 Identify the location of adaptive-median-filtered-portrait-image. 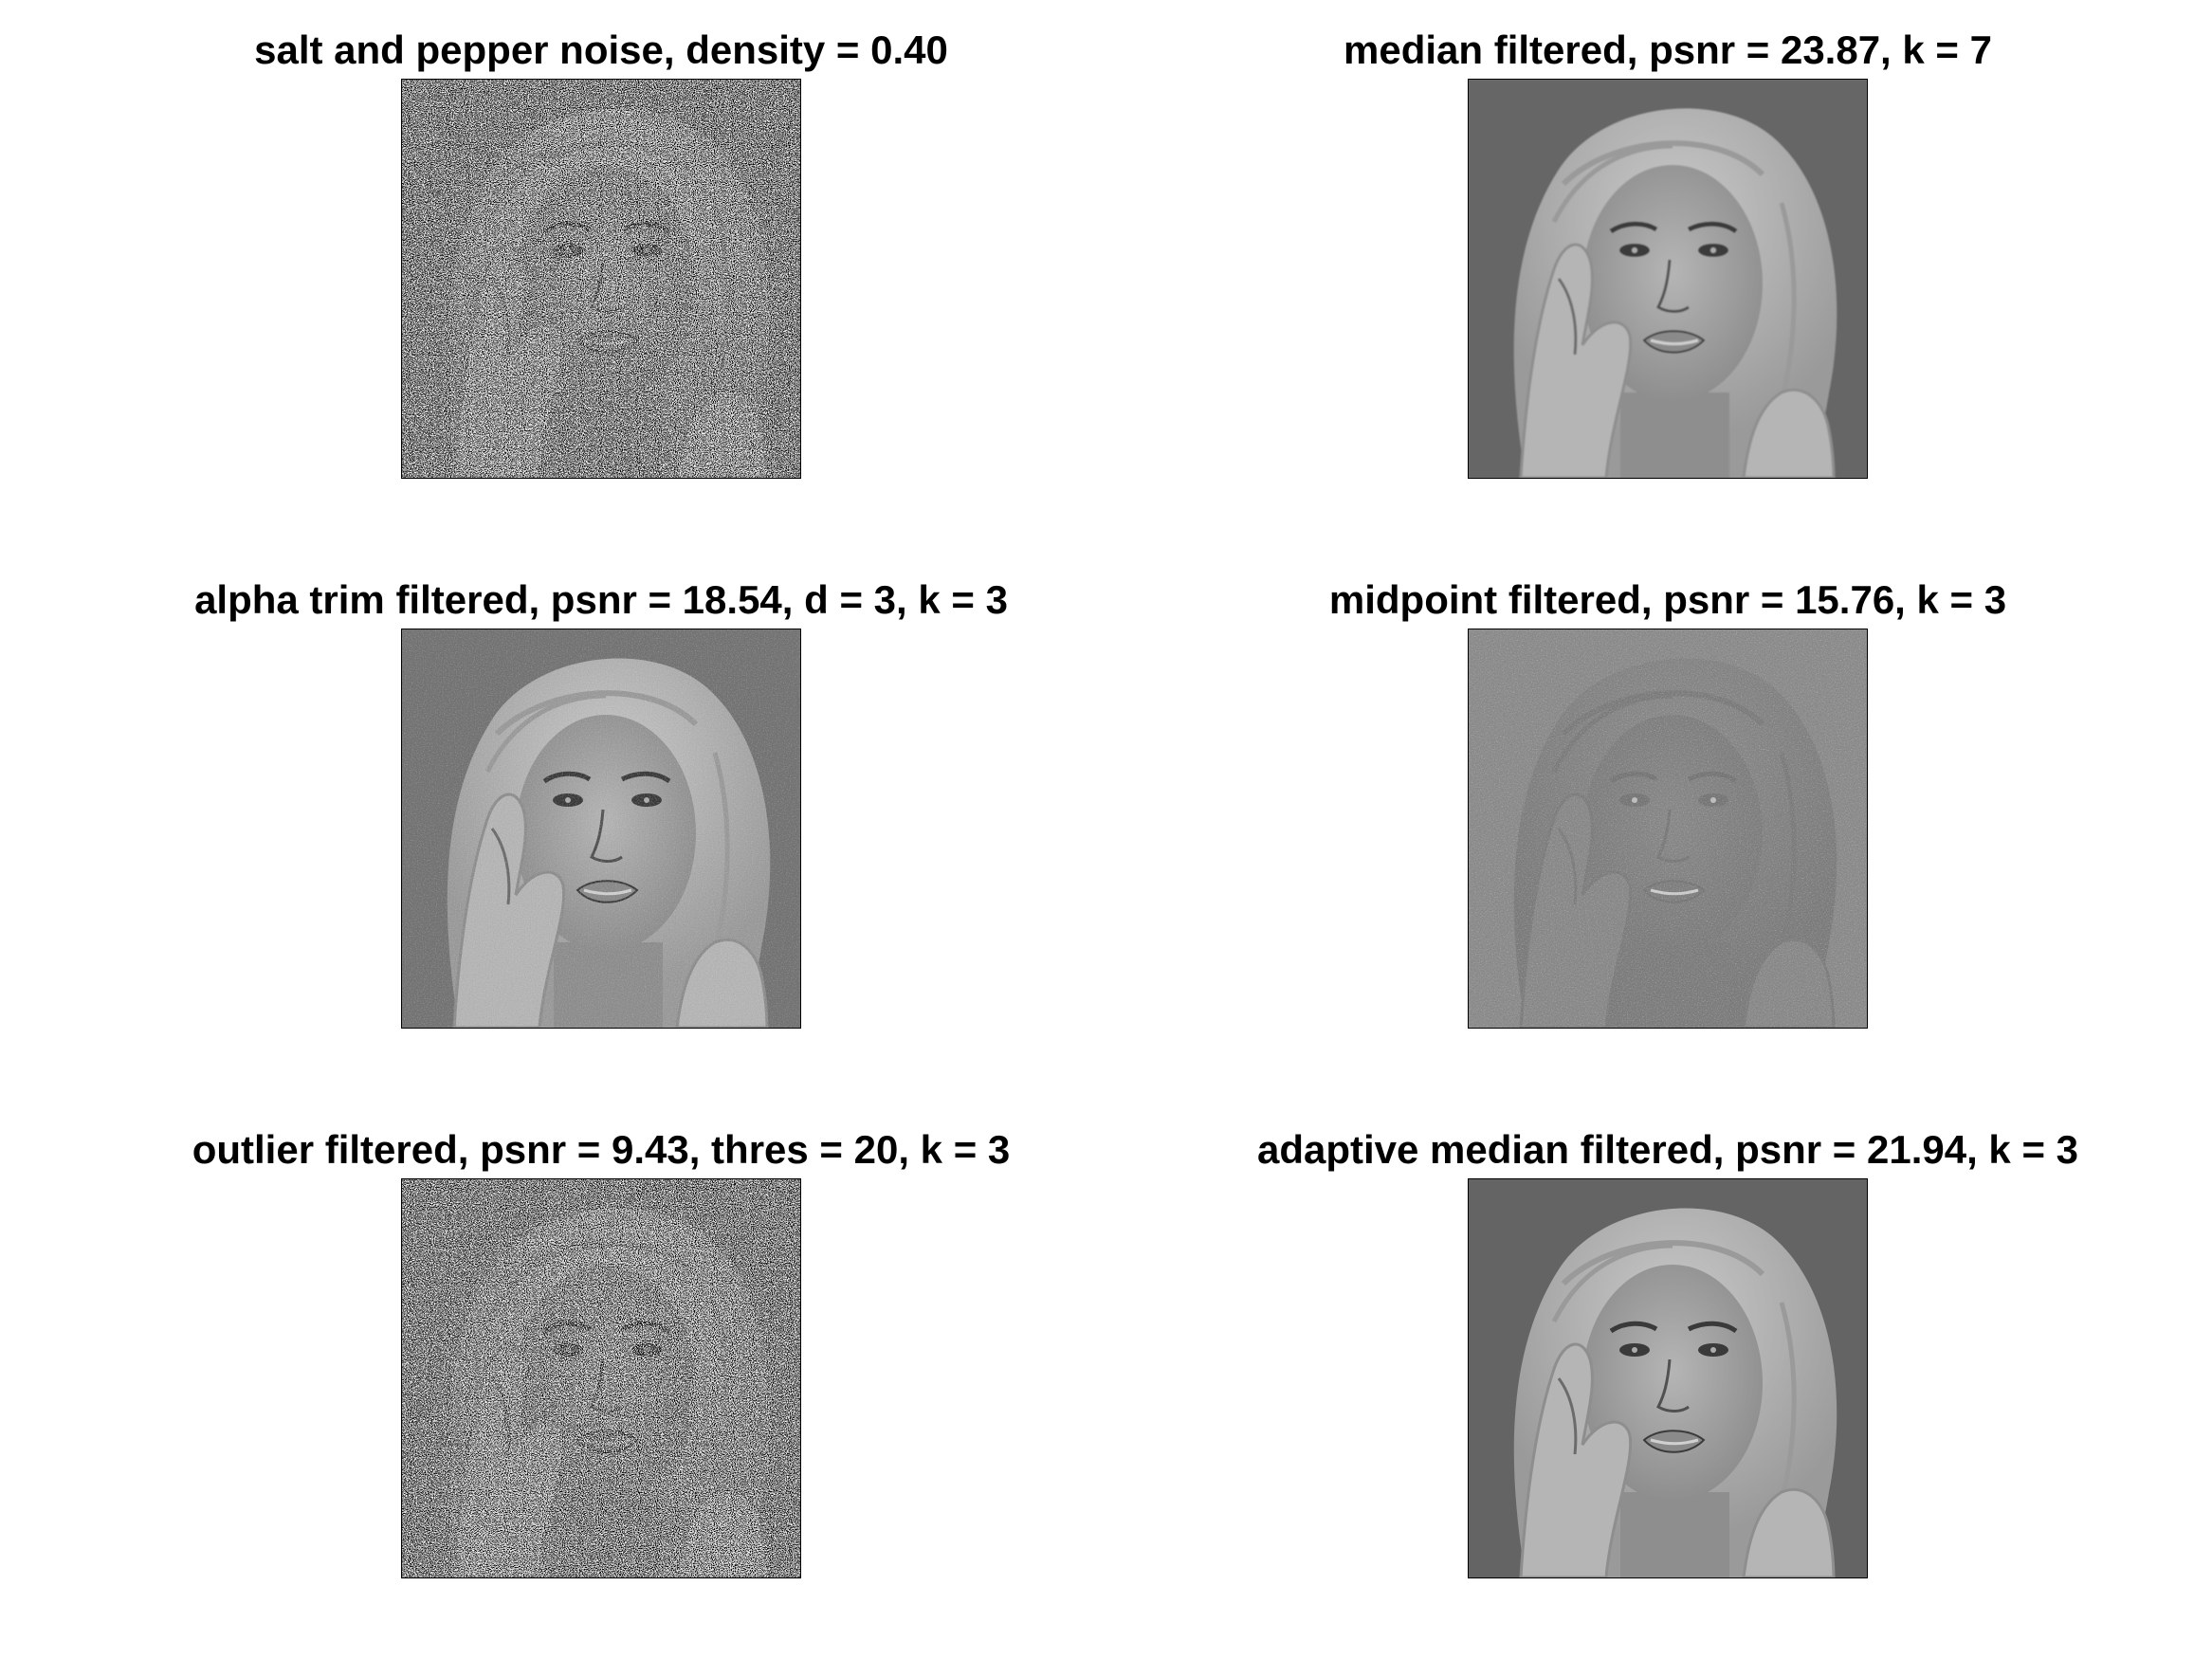
(1668, 1378).